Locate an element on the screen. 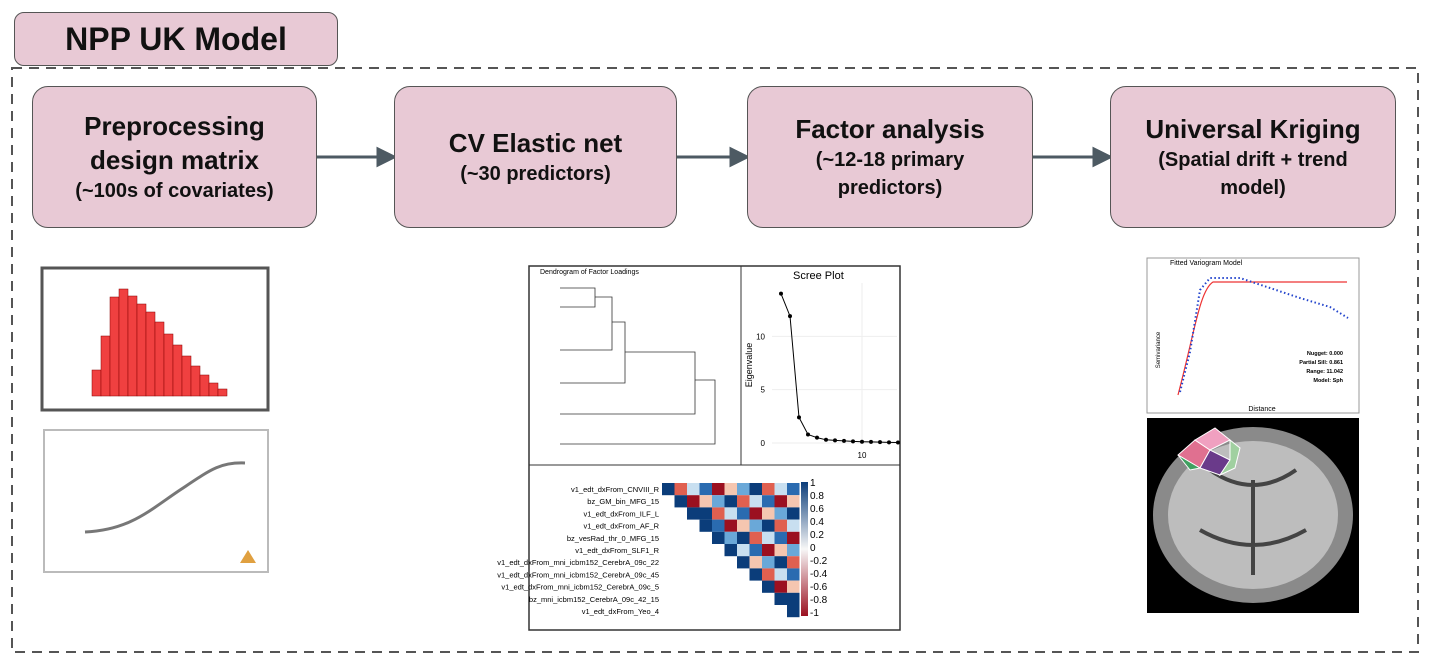  step-detail: (Spatial drift + trend model) is located at coordinates (1253, 174).